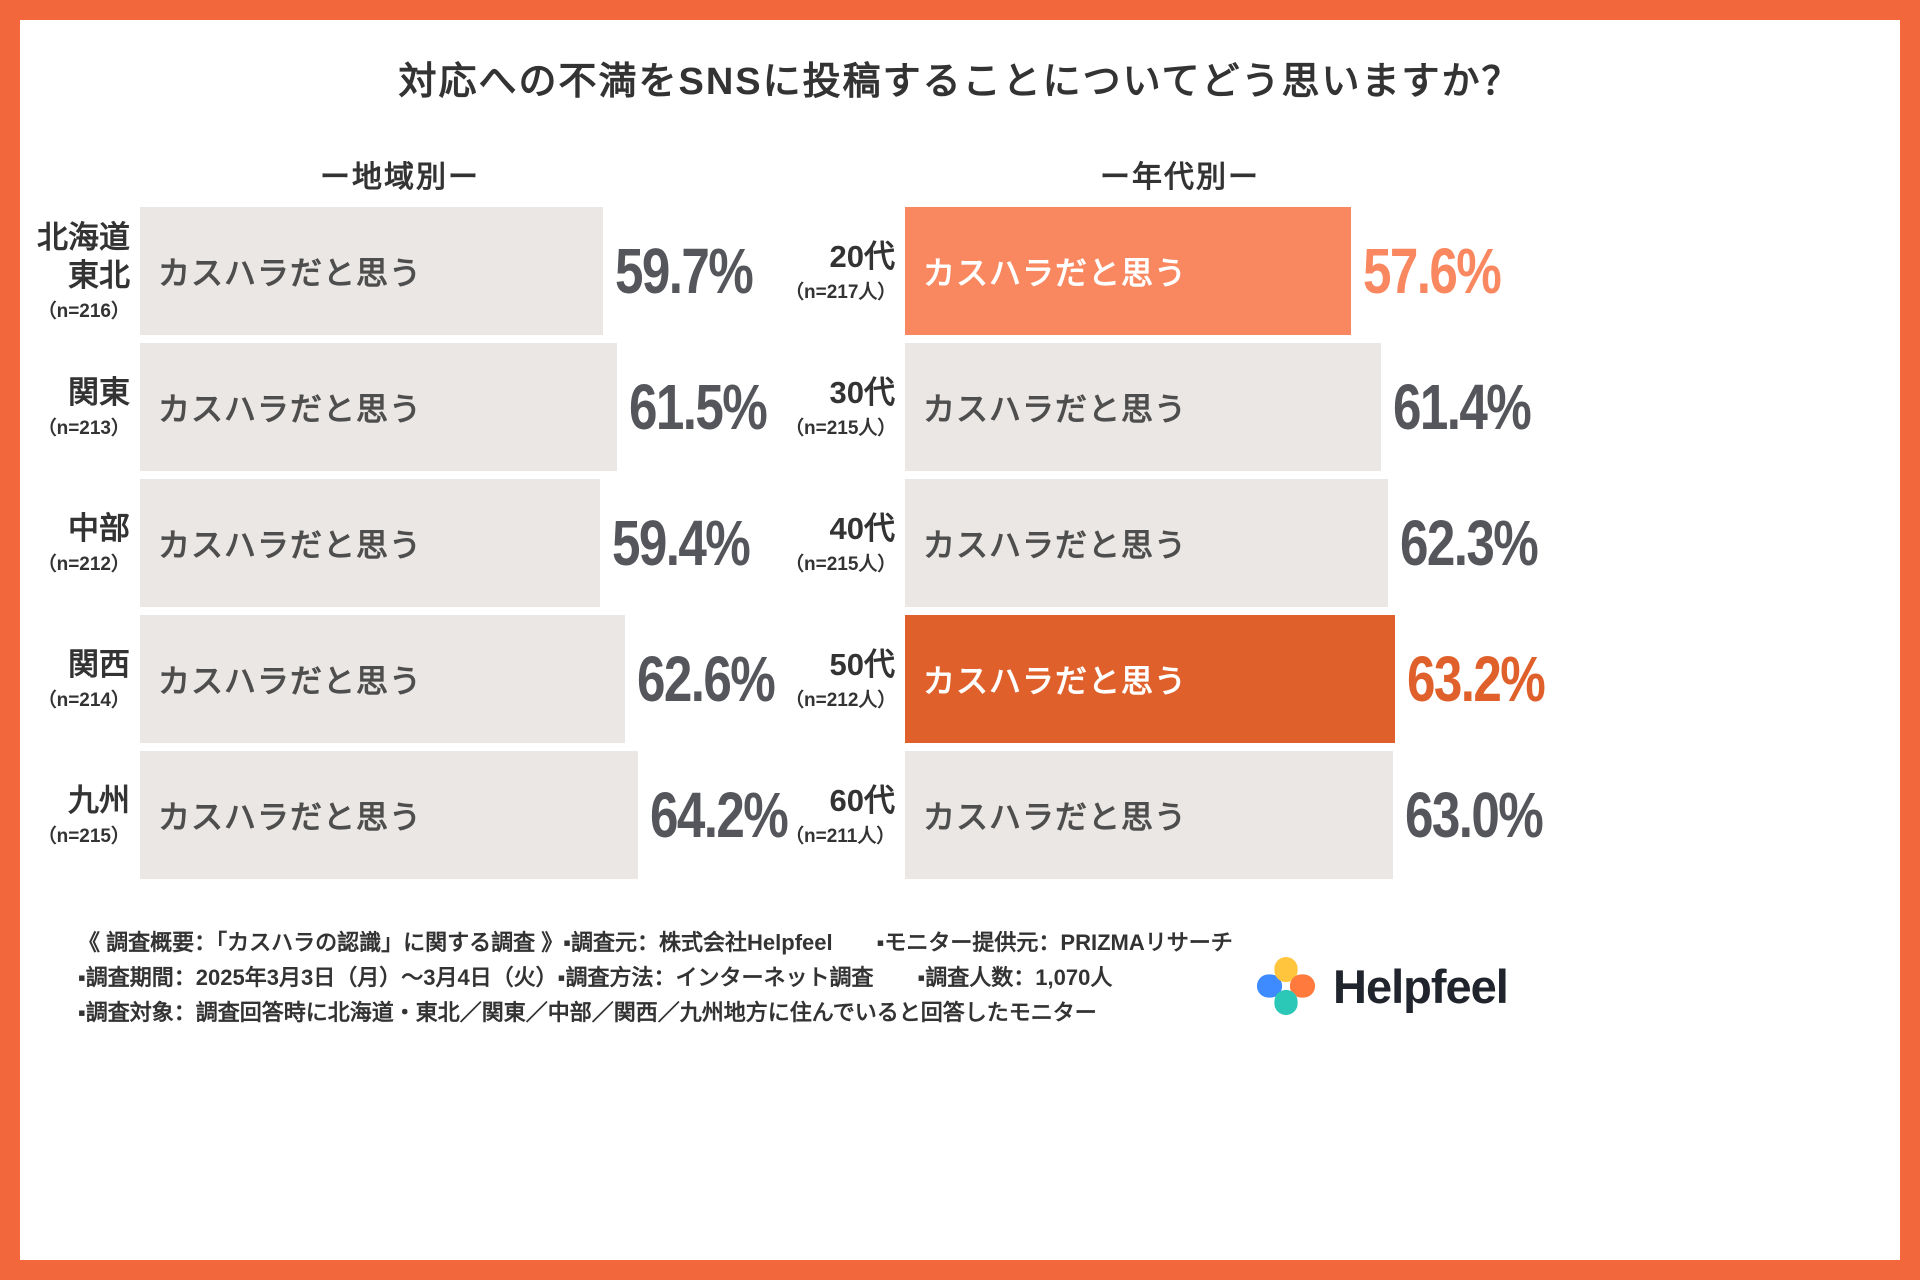 This screenshot has width=1920, height=1280. I want to click on chart-row: 九州 （n=215） カスハラだと思う 64.2%, so click(420, 815).